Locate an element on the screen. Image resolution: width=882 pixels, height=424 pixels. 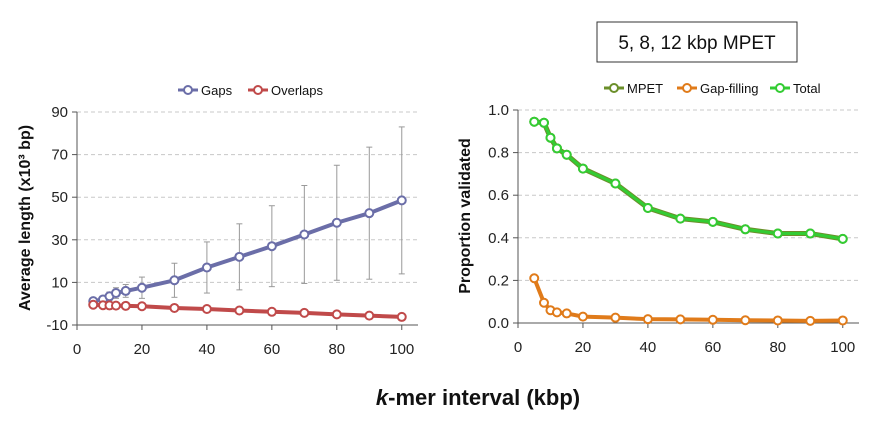
shared-x-axis-label: k-mer interval (kbp) is located at coordinates (478, 397).